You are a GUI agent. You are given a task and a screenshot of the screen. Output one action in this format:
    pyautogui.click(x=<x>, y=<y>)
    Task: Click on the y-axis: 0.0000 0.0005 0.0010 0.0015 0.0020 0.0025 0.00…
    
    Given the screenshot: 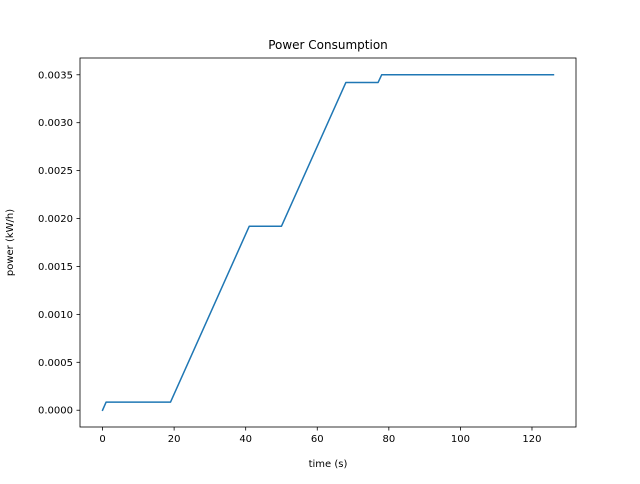 What is the action you would take?
    pyautogui.click(x=59, y=243)
    